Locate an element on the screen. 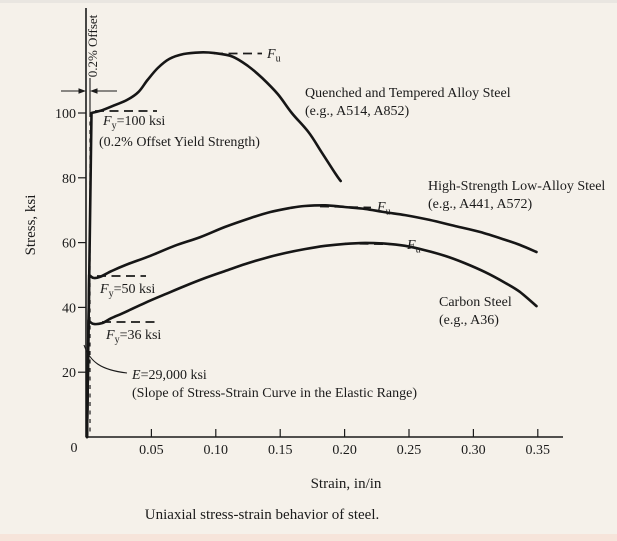 The image size is (617, 541). x-tick-label: 0 is located at coordinates (74, 448).